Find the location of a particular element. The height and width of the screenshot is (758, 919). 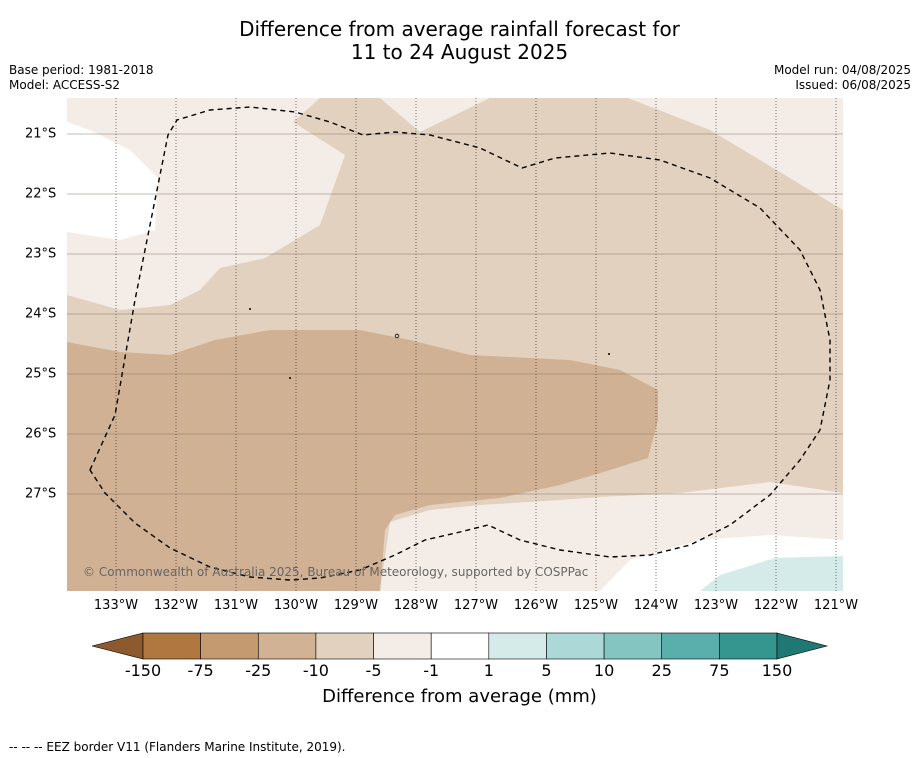

colorbar-extend-low is located at coordinates (117, 646).